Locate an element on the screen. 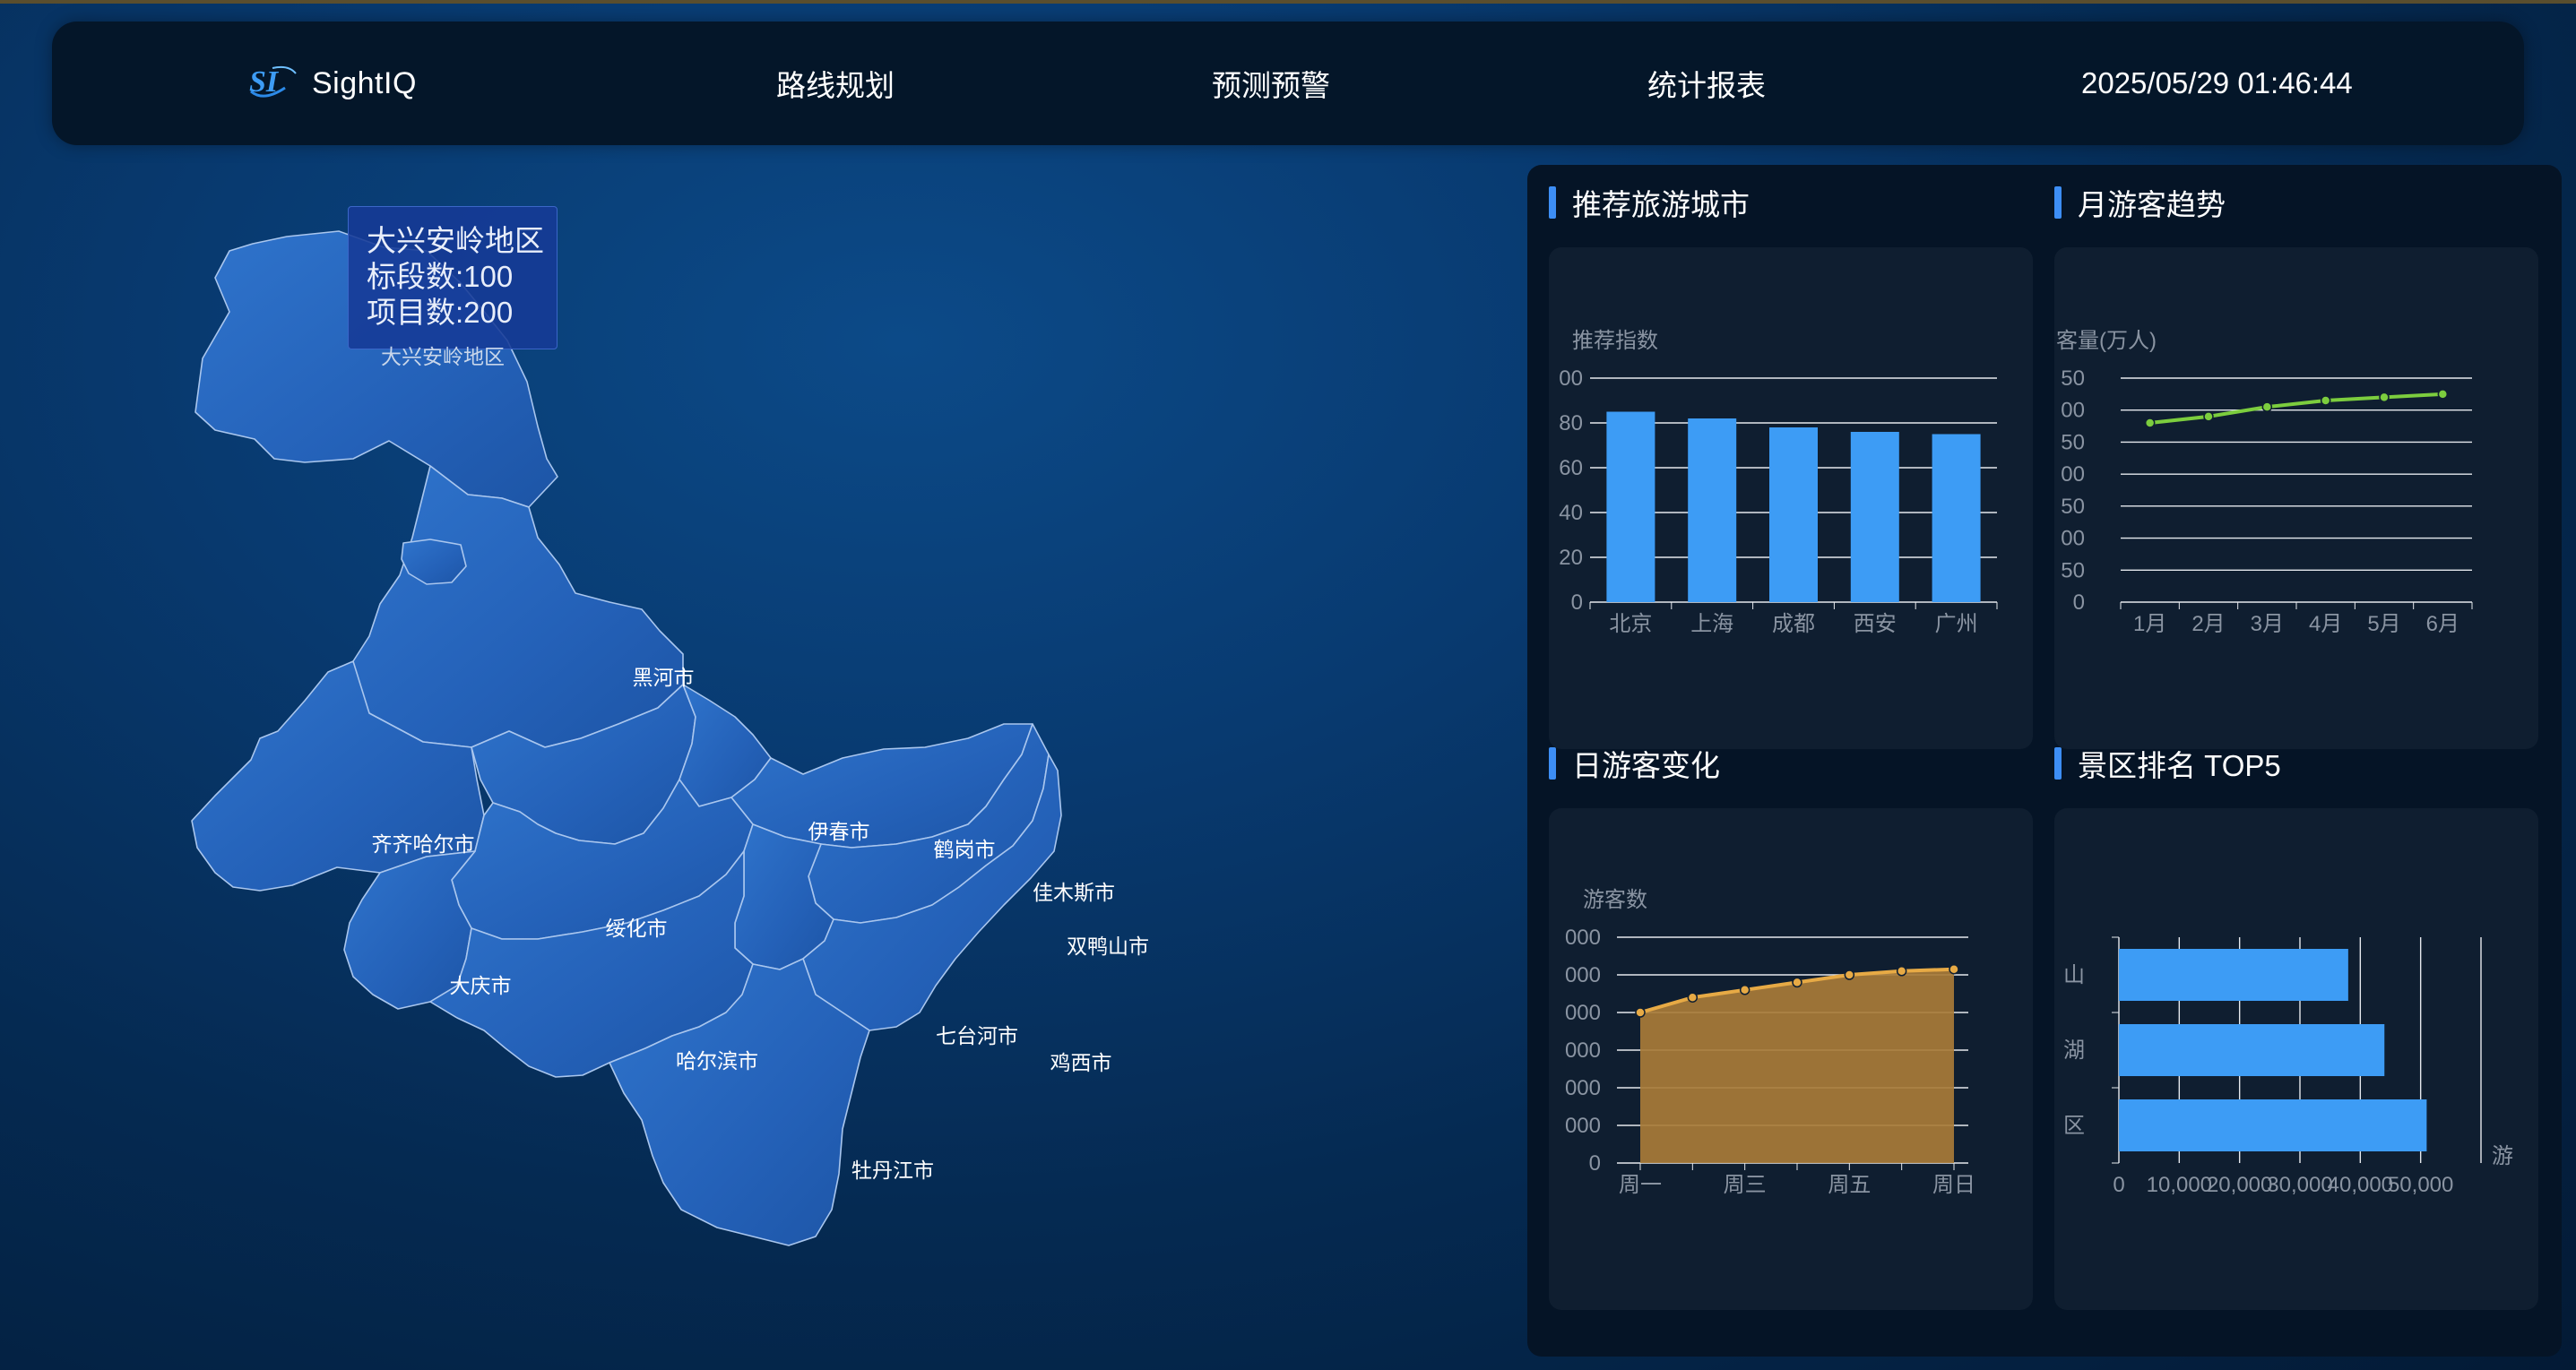 This screenshot has height=1370, width=2576. chart-card-ranking: 0 10,000 20,000 30,000 40,000 50,000 山湖区游 is located at coordinates (2296, 1059).